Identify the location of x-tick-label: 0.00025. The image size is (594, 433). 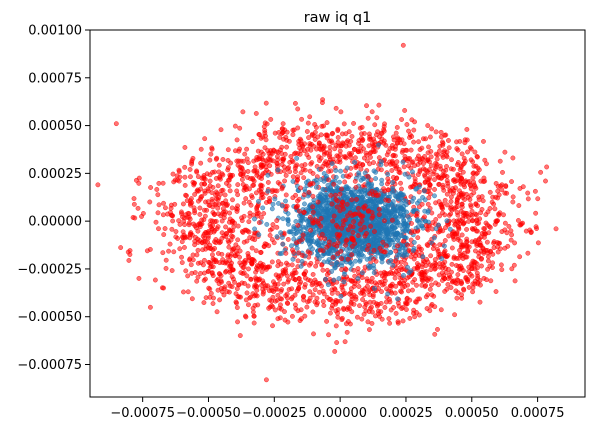
(406, 413).